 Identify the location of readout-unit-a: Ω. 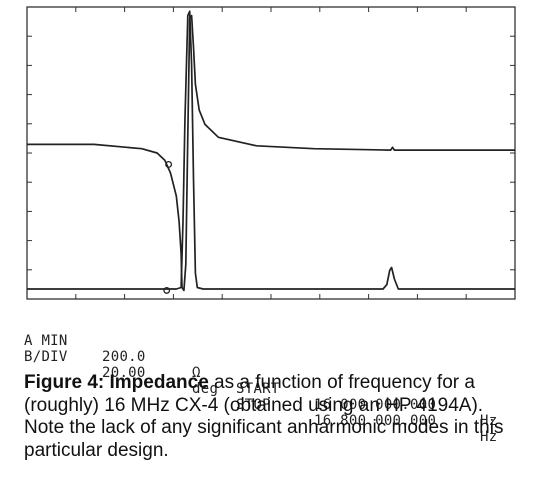
(196, 373).